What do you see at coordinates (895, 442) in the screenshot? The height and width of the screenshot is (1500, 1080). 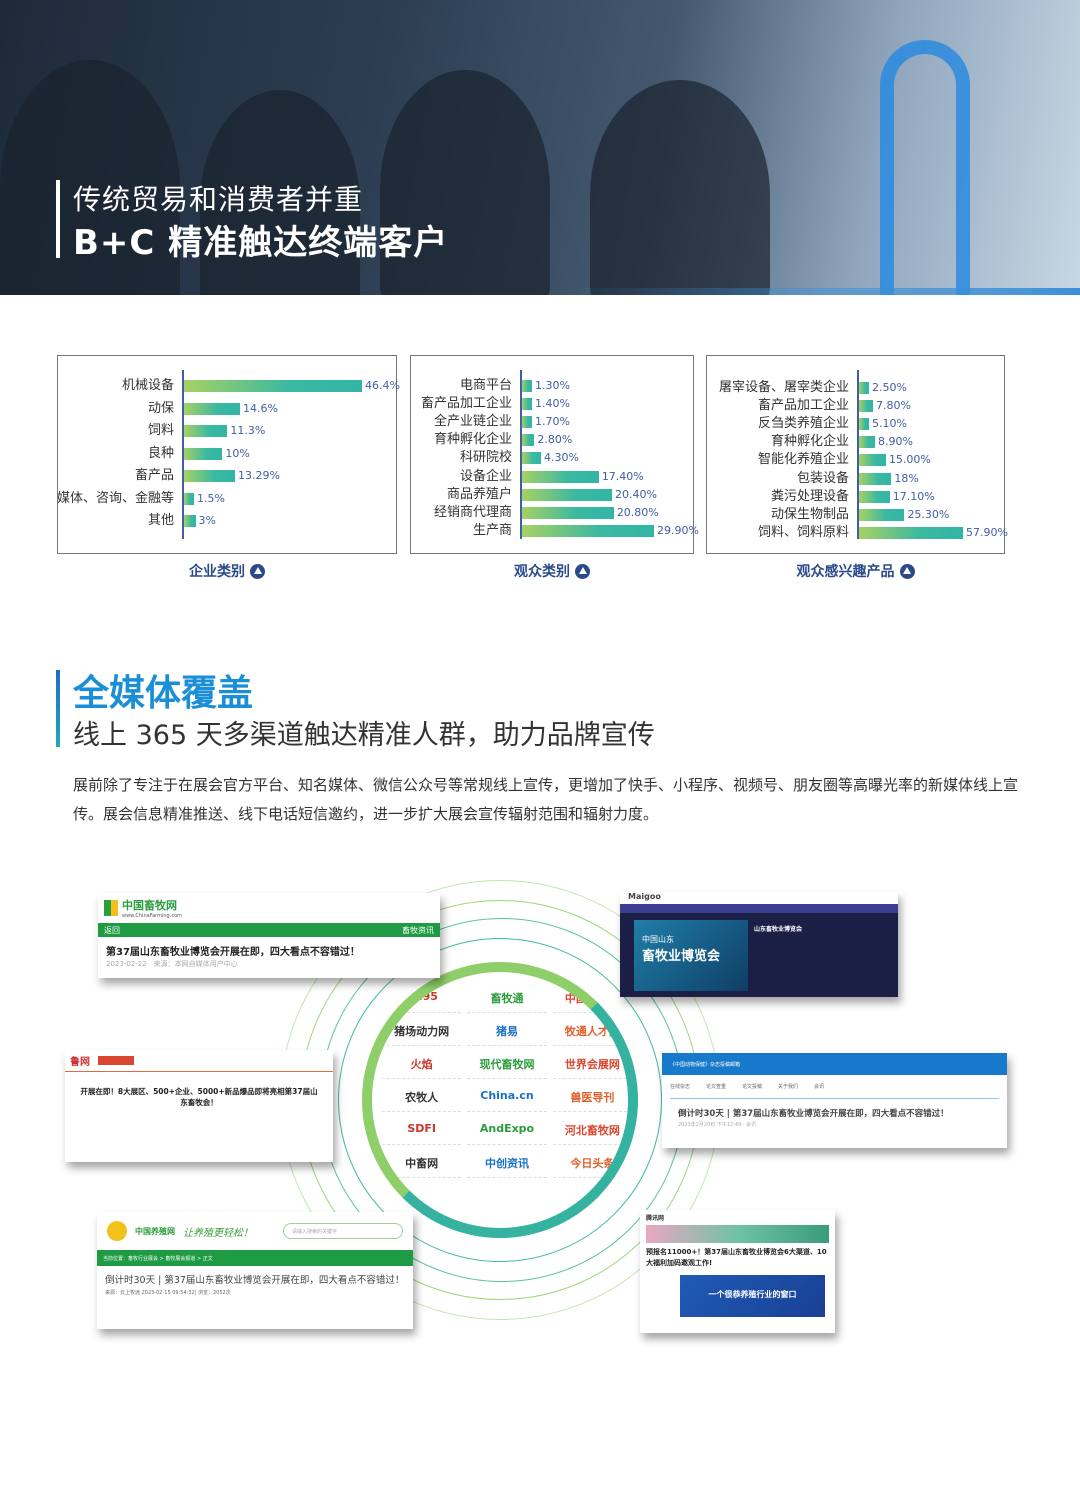 I see `value-label: 8.90%` at bounding box center [895, 442].